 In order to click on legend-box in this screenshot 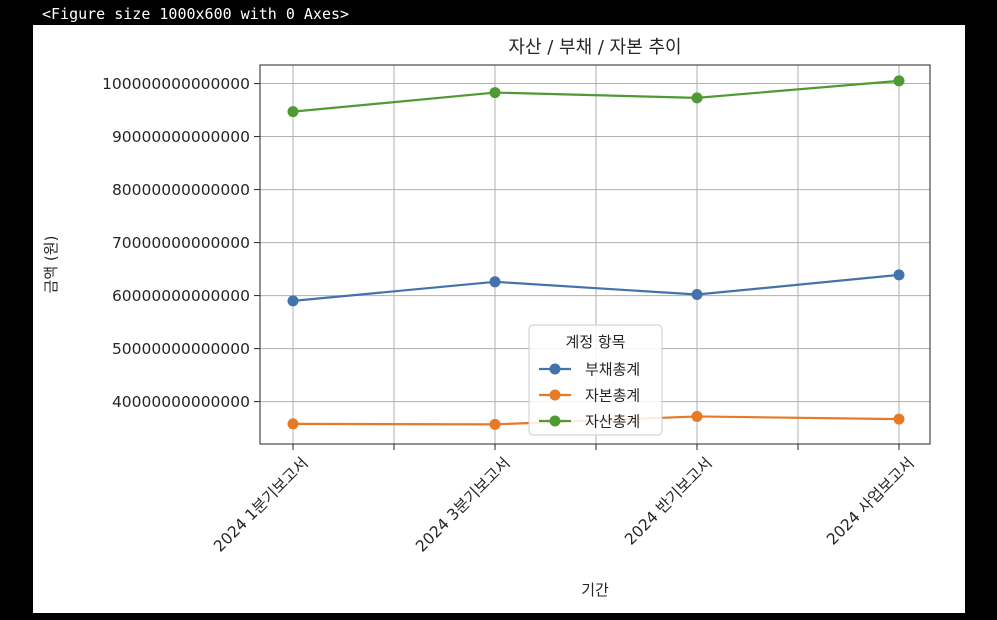, I will do `click(595, 380)`.